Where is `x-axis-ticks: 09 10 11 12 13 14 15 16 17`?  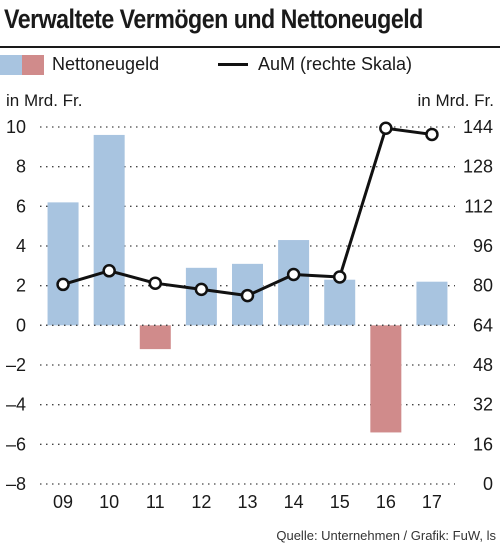
x-axis-ticks: 09 10 11 12 13 14 15 16 17 is located at coordinates (247, 502).